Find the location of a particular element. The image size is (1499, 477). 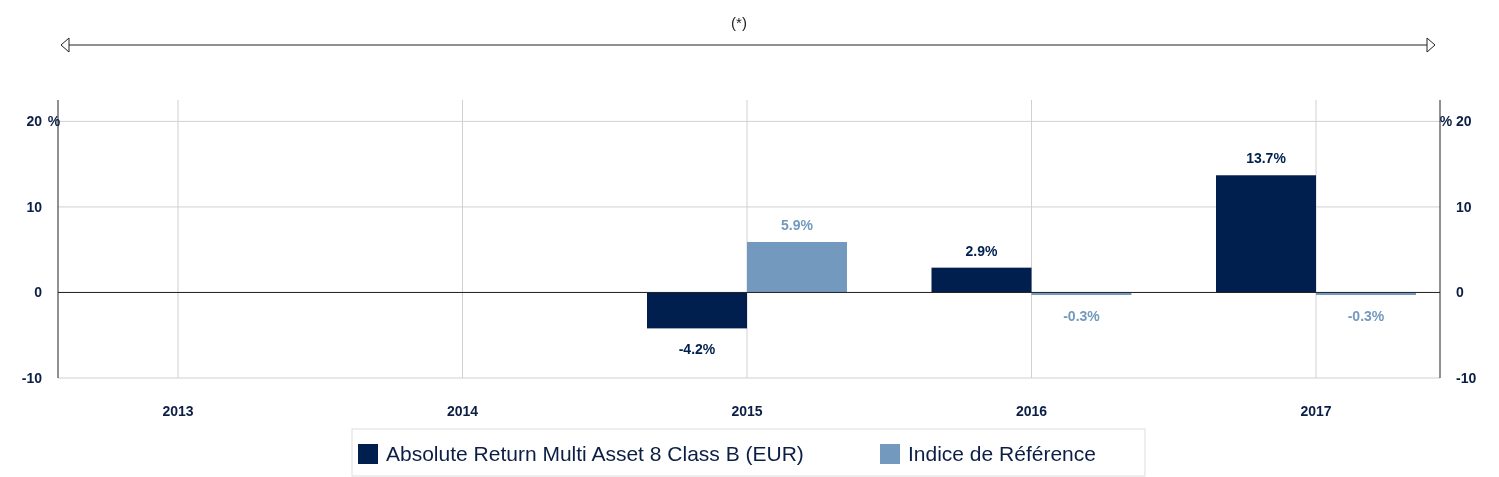

y-axis-title: % is located at coordinates (54, 121).